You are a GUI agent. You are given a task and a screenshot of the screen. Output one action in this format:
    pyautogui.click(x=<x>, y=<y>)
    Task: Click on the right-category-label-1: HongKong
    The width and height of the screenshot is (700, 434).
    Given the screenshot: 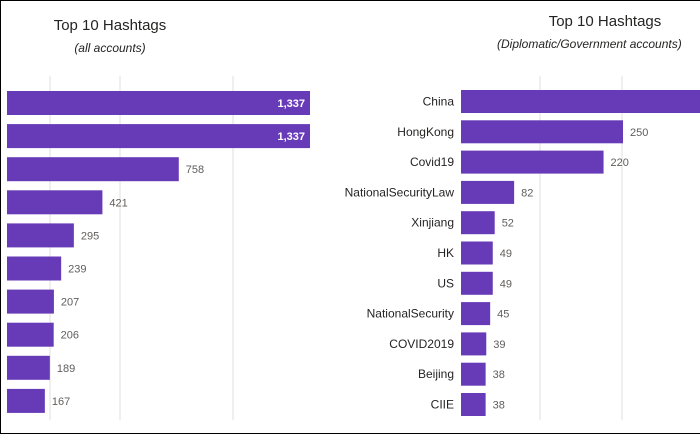 What is the action you would take?
    pyautogui.click(x=425, y=132)
    